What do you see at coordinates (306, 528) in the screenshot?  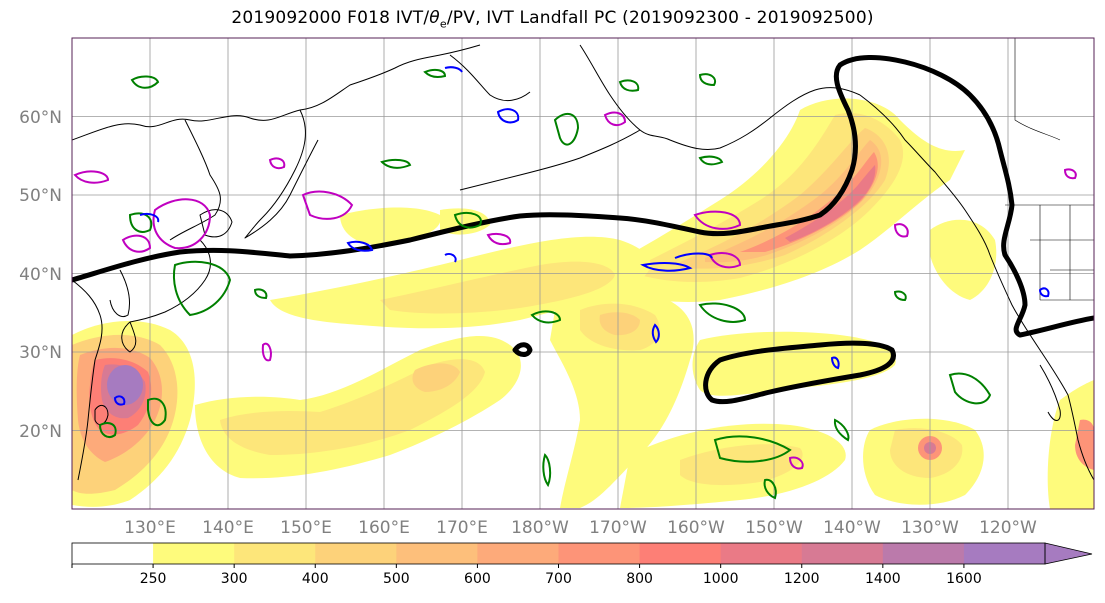 I see `lon-label: 150°E` at bounding box center [306, 528].